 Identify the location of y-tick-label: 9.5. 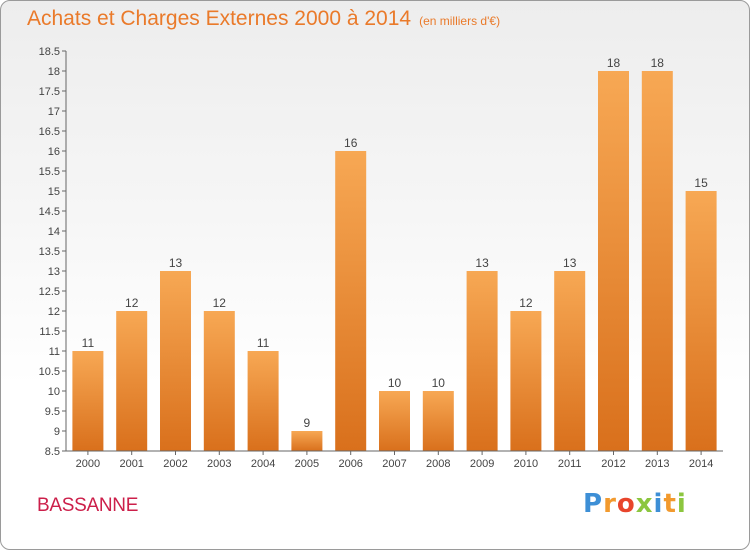
(52, 412).